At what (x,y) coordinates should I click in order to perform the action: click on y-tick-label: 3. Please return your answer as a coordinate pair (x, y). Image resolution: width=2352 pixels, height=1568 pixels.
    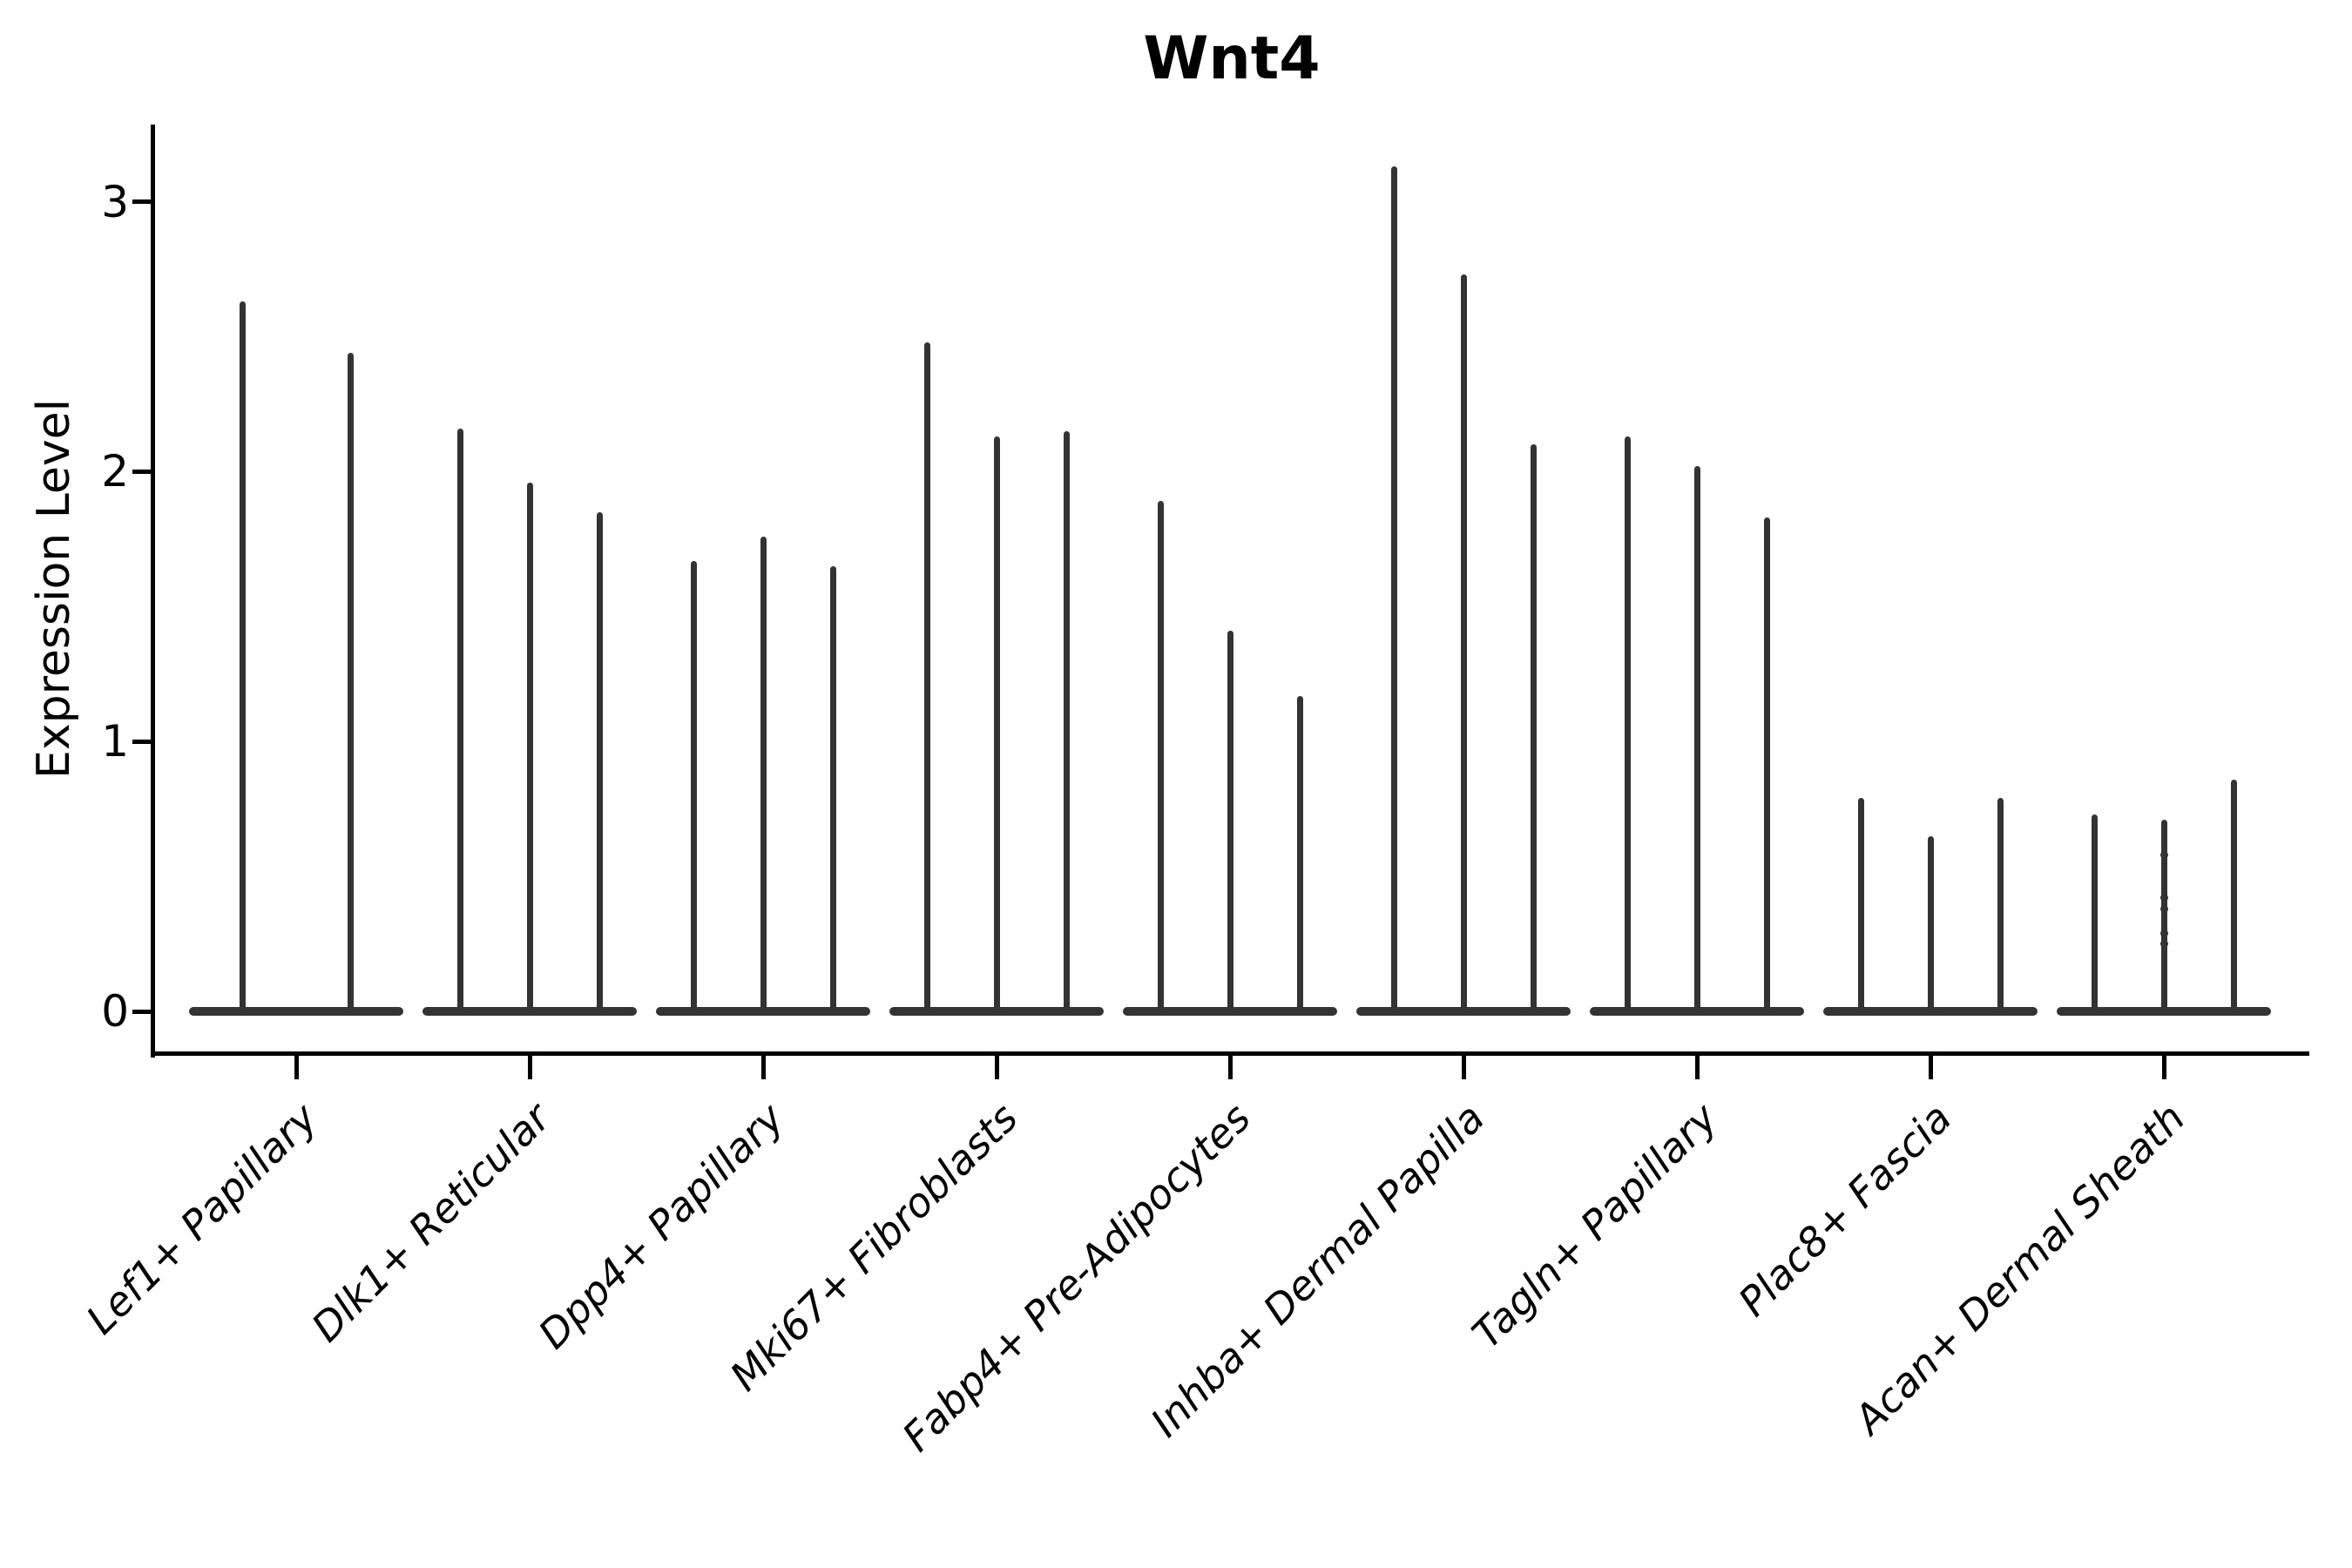
    Looking at the image, I should click on (115, 201).